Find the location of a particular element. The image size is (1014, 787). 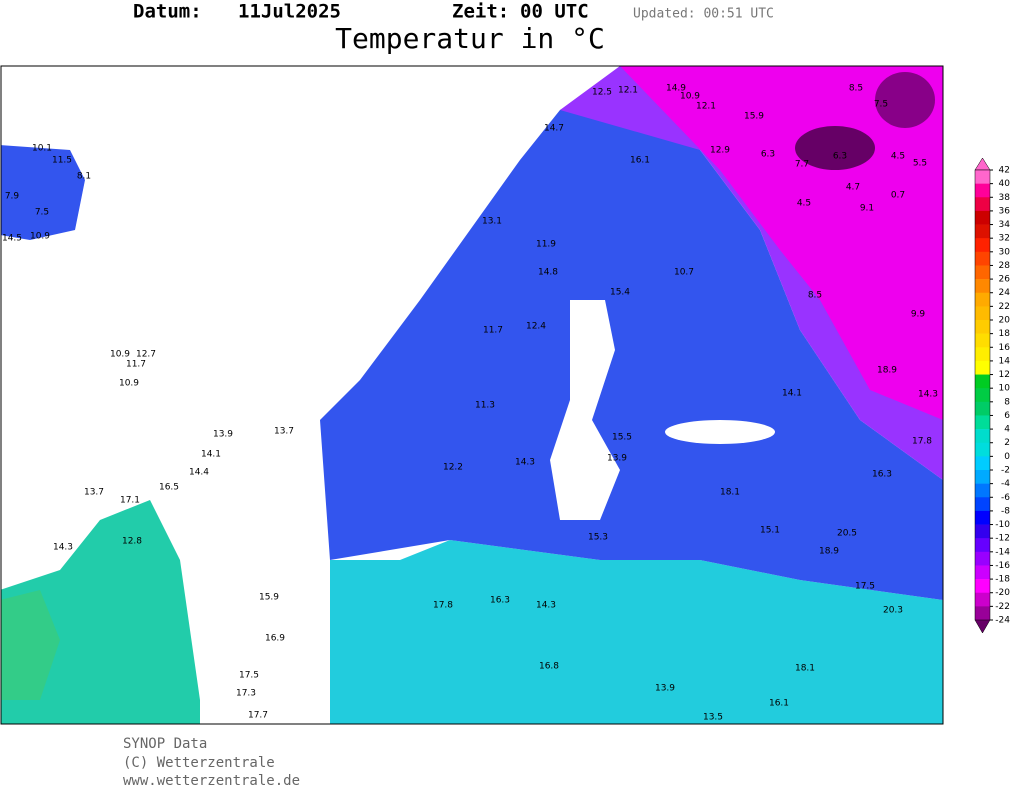

title: Temperatur in °C is located at coordinates (470, 38).